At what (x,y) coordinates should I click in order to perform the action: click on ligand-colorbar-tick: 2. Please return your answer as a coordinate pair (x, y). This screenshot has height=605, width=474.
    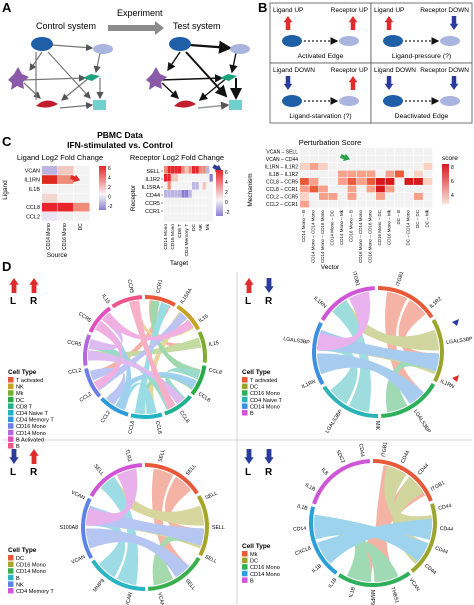
    Looking at the image, I should click on (109, 188).